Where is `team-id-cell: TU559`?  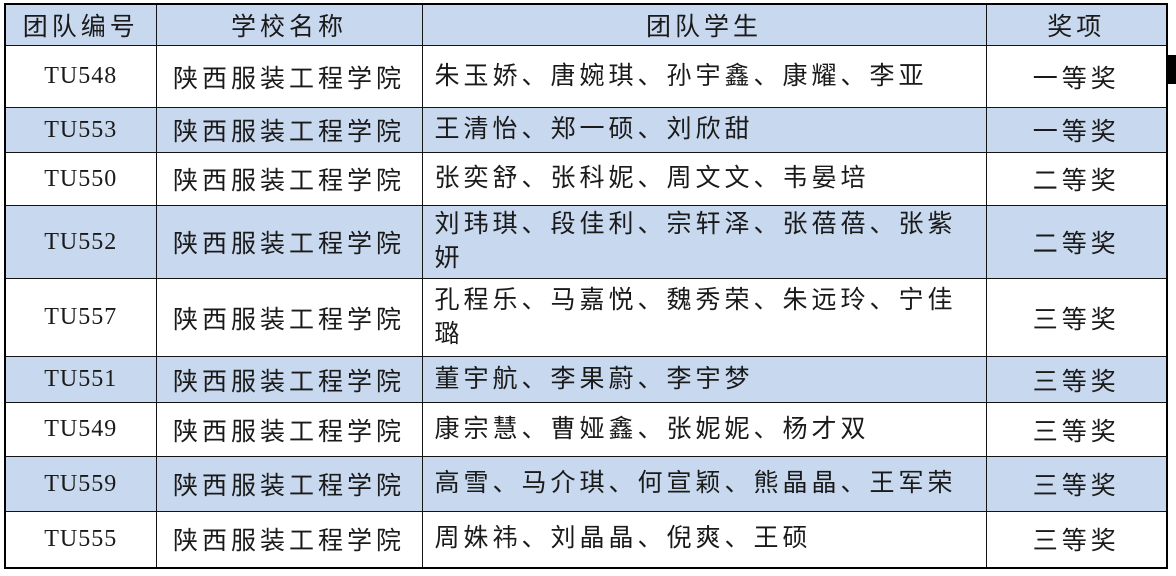 team-id-cell: TU559 is located at coordinates (80, 484).